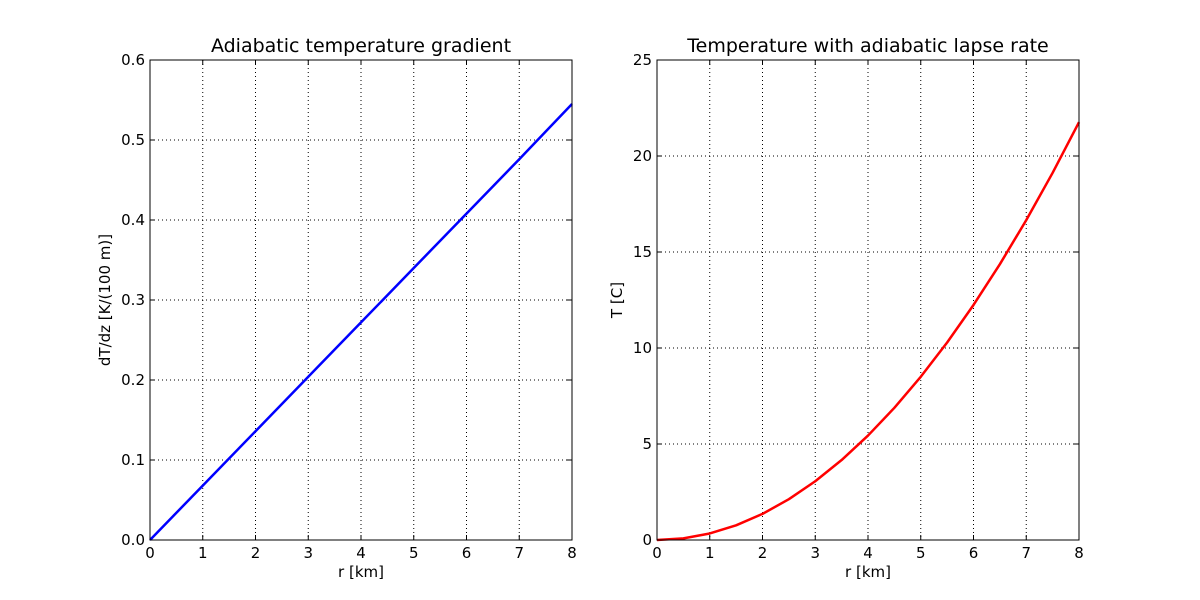 The image size is (1200, 600). What do you see at coordinates (133, 380) in the screenshot?
I see `gradient-y-tick-label: 0.2` at bounding box center [133, 380].